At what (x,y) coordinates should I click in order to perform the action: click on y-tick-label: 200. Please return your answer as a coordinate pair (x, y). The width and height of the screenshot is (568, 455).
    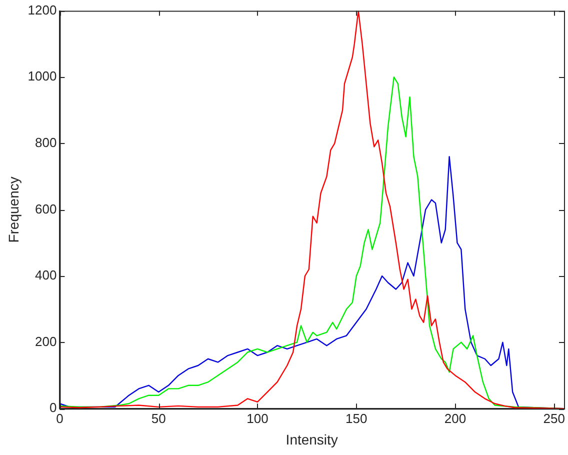
    Looking at the image, I should click on (46, 341).